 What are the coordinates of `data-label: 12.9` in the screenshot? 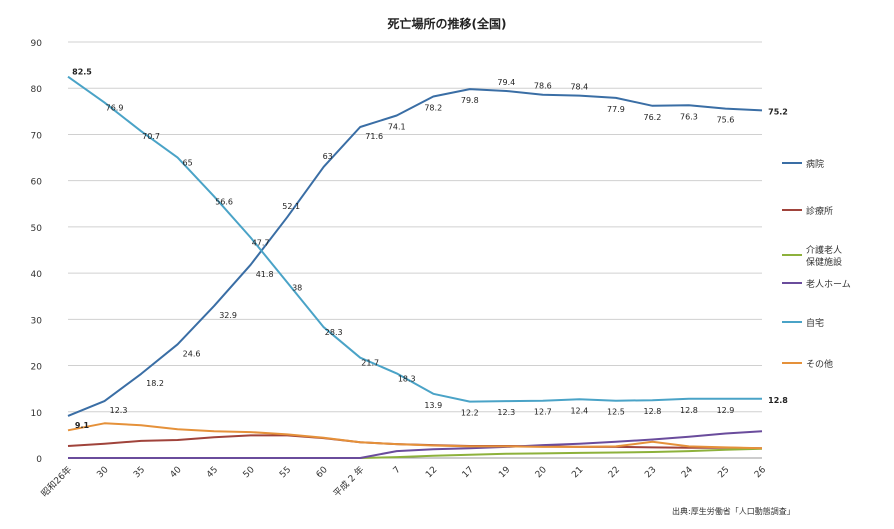 It's located at (726, 410).